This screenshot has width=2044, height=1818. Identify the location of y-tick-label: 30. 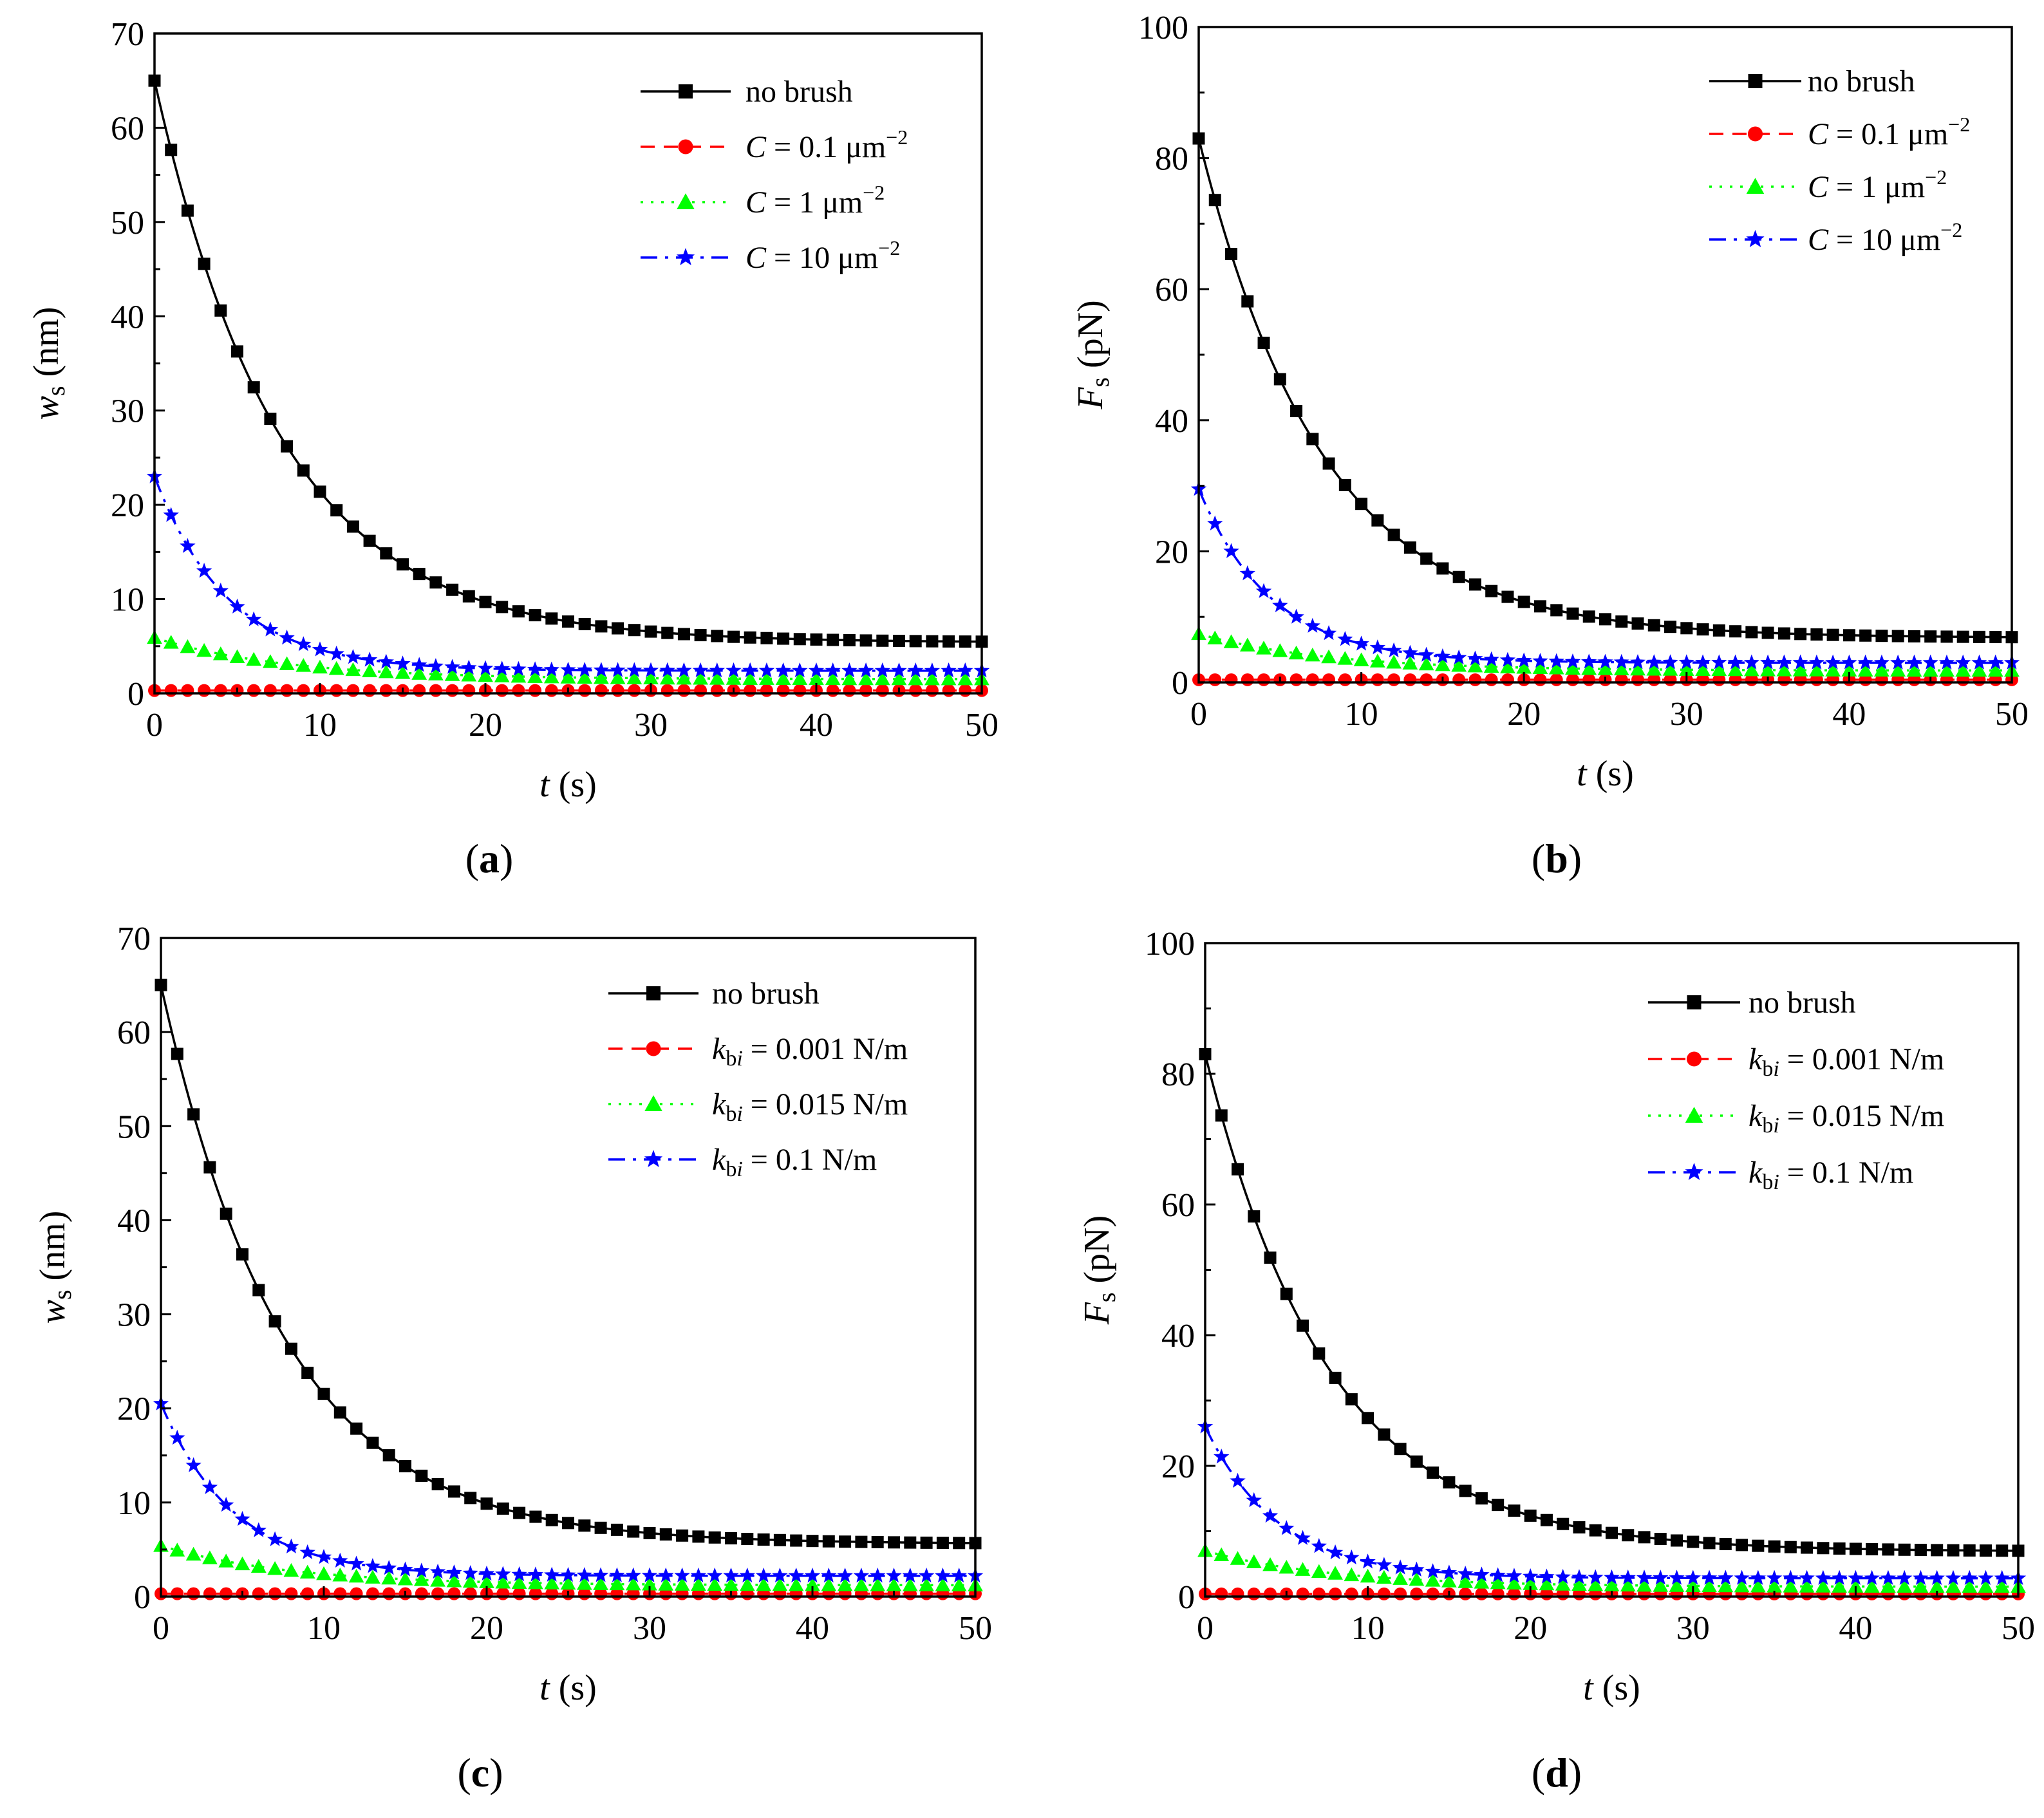
(127, 411).